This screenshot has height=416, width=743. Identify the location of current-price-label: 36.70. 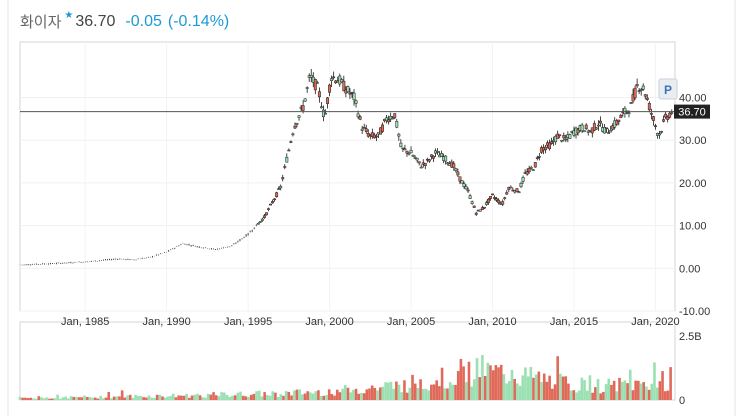
(692, 113).